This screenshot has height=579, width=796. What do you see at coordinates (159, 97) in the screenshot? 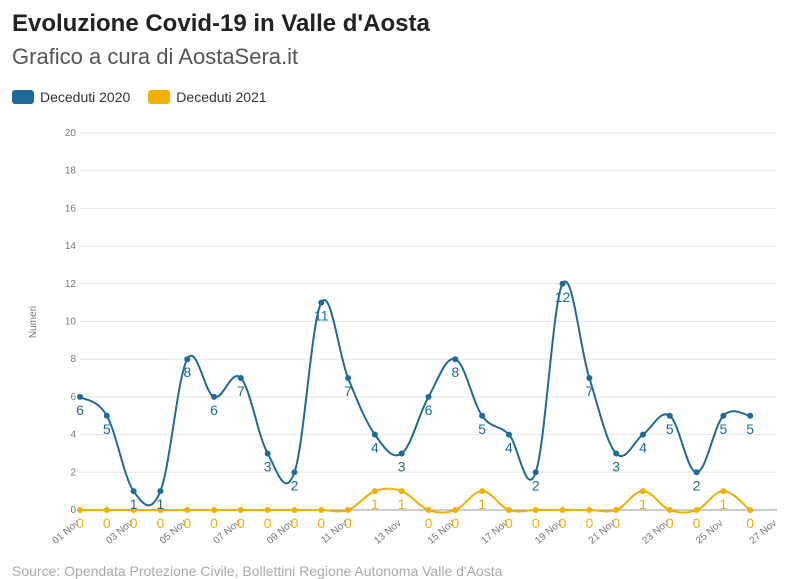
I see `legend-swatch-2021` at bounding box center [159, 97].